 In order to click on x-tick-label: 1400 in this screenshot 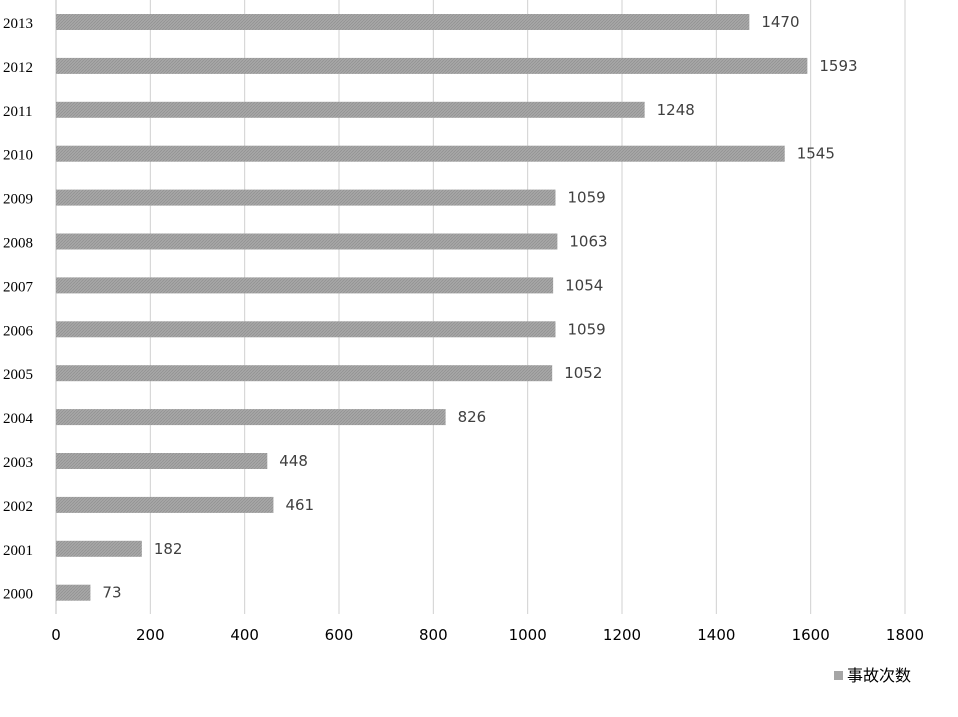, I will do `click(716, 635)`.